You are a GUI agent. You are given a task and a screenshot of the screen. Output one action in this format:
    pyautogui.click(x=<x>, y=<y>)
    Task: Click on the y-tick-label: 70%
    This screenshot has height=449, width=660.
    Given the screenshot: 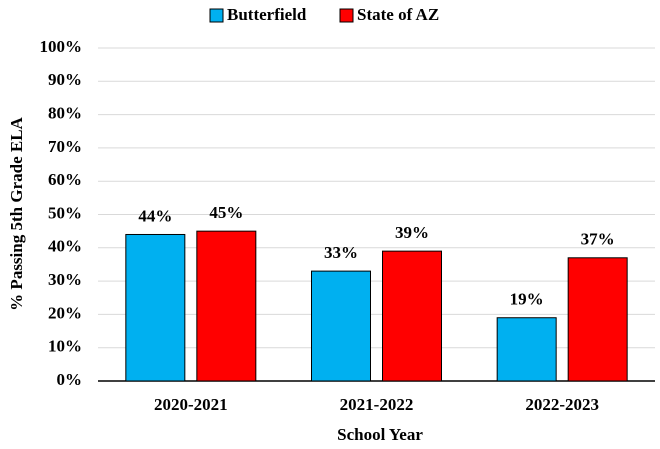 What is the action you would take?
    pyautogui.click(x=65, y=146)
    